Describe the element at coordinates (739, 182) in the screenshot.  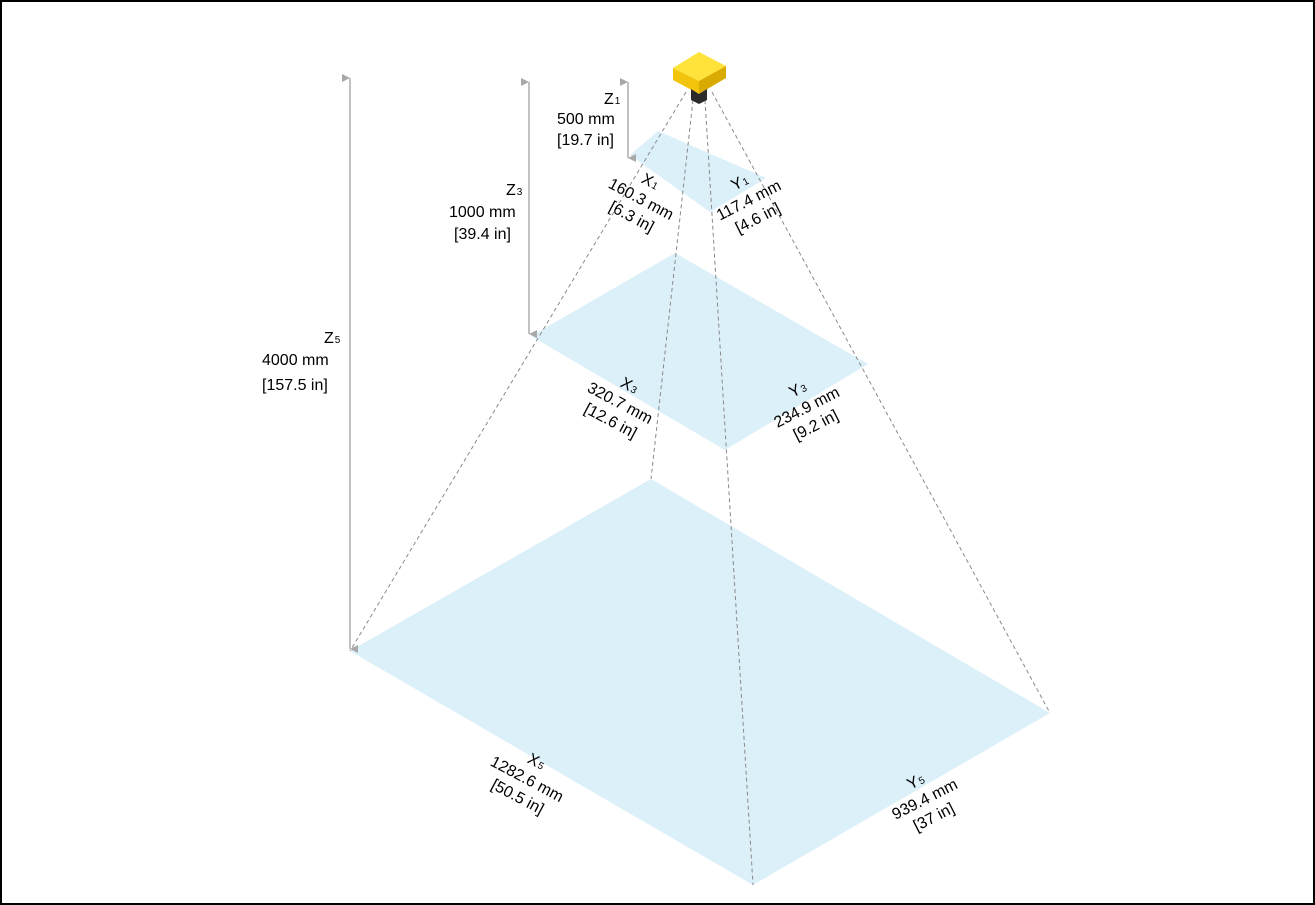
I see `svg-text: Y1` at that location.